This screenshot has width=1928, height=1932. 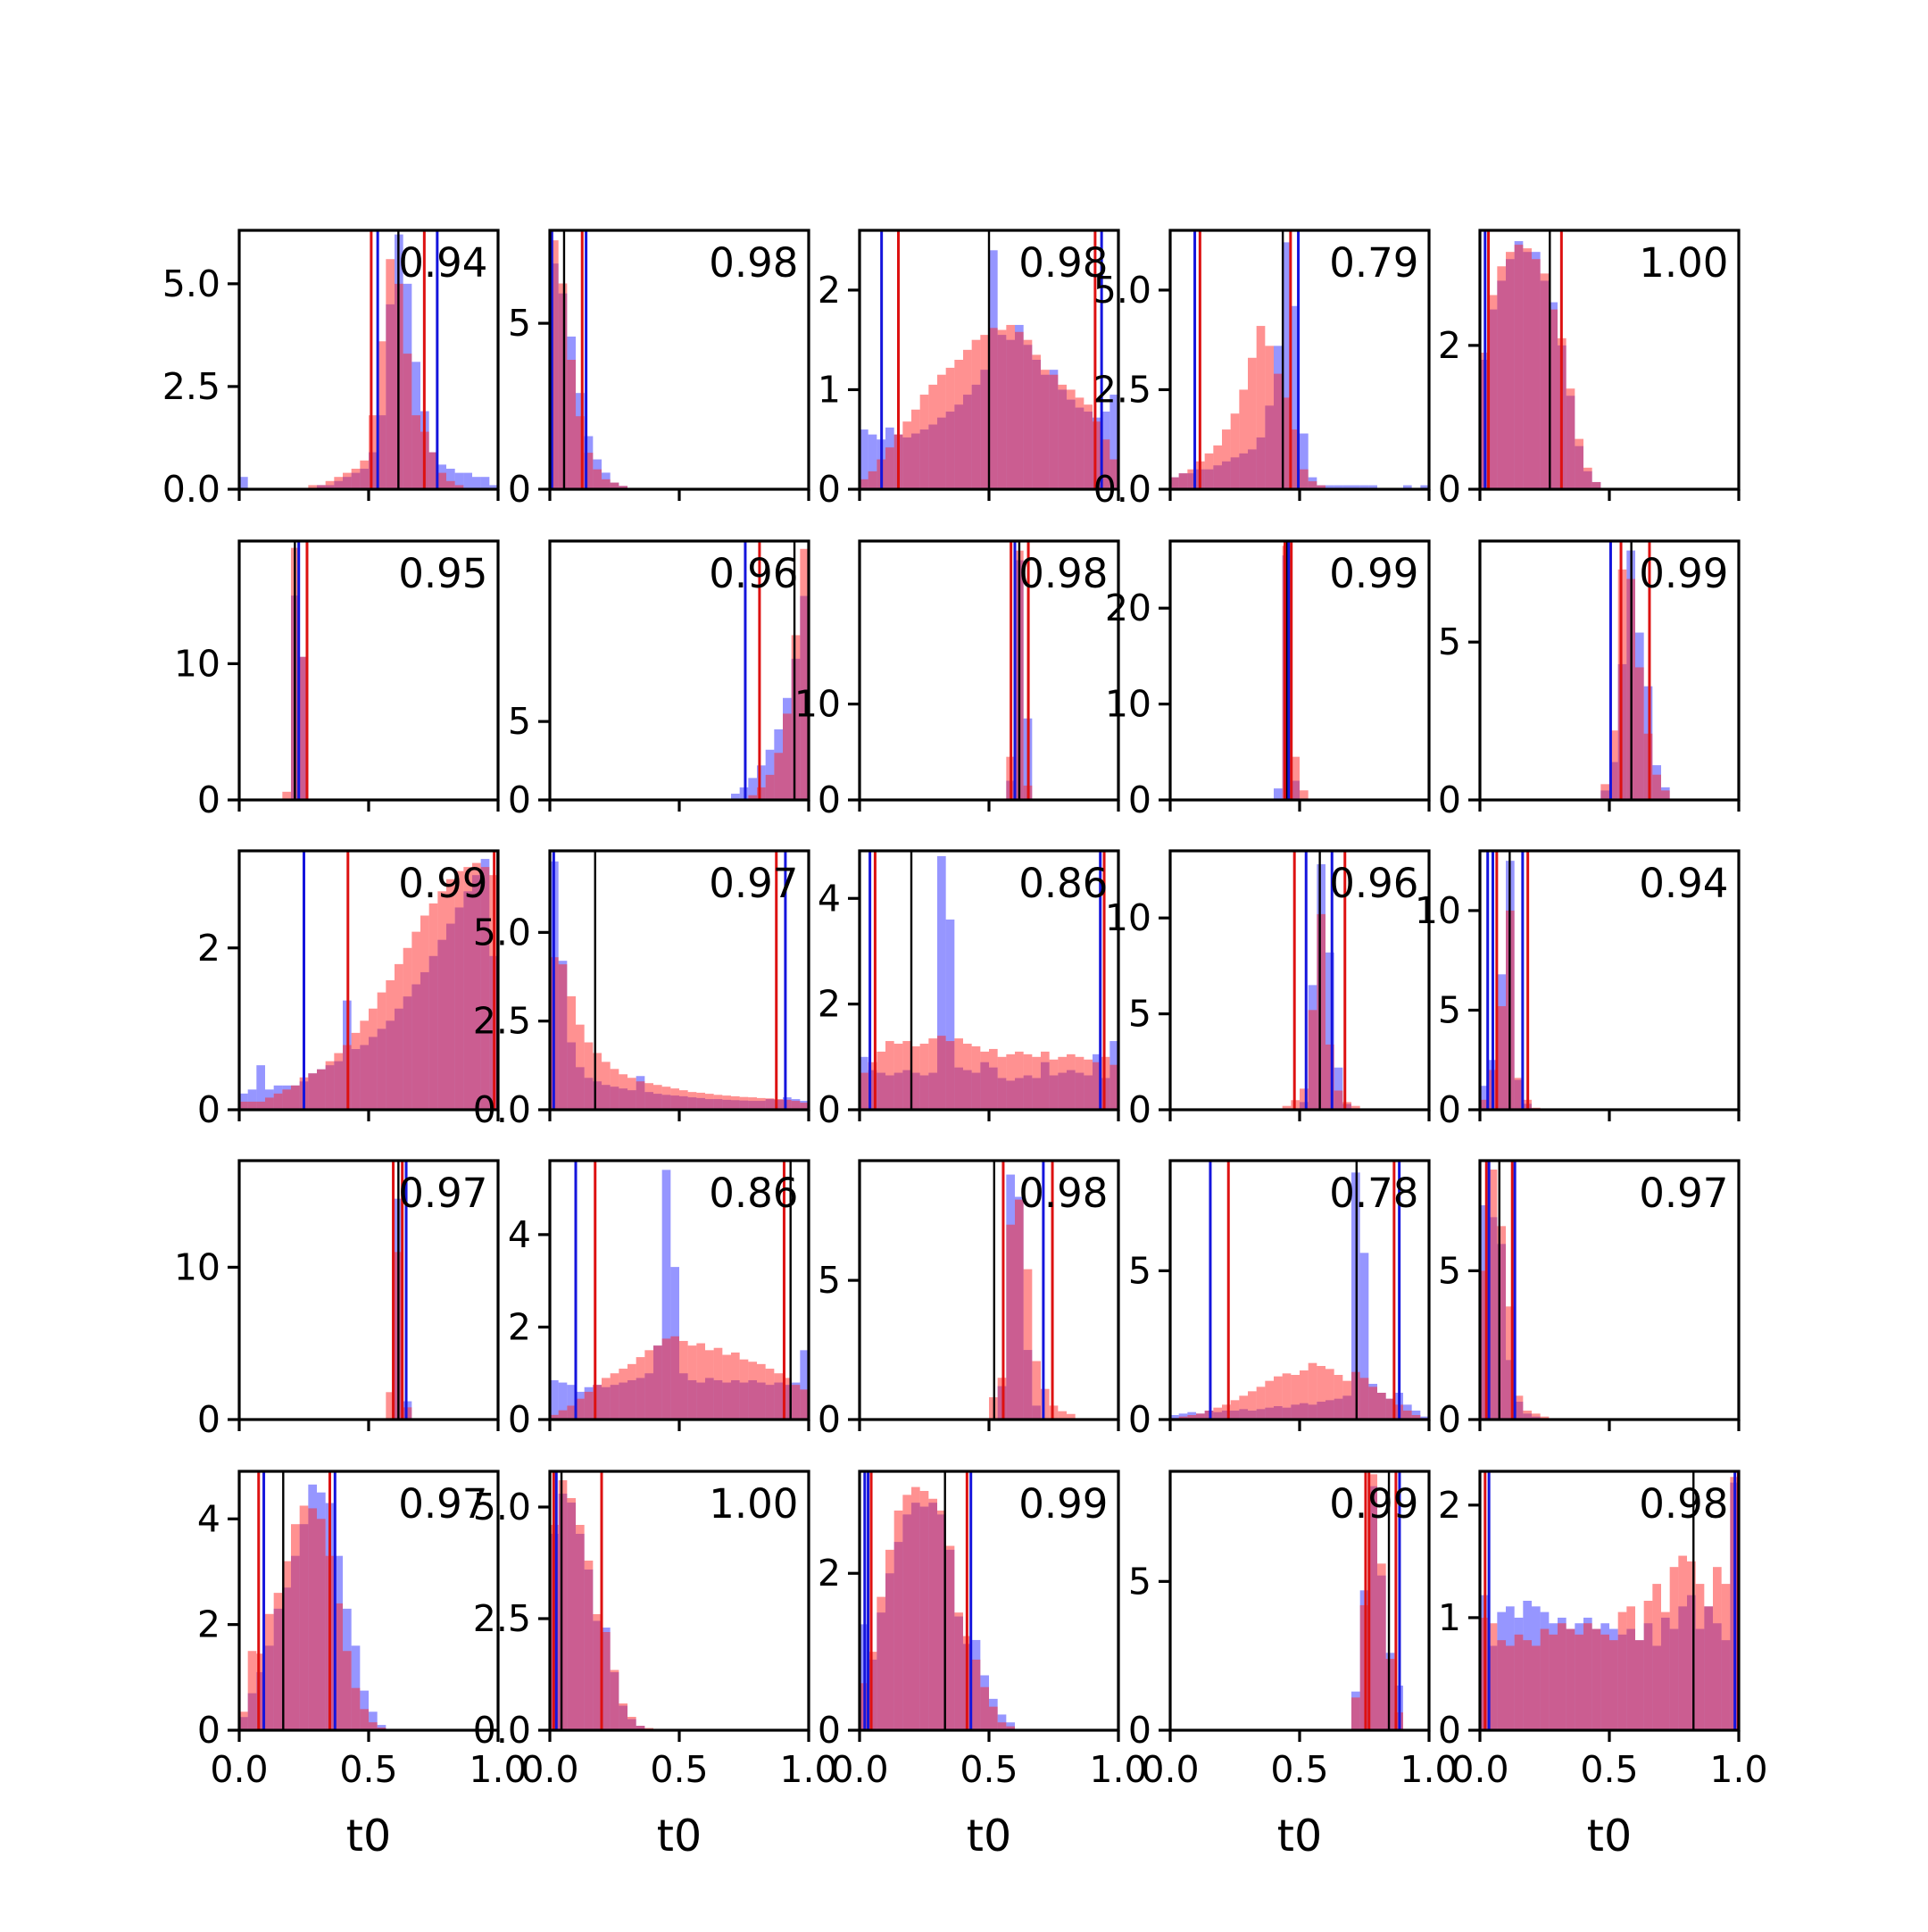 I want to click on annotation-value: 0.94, so click(x=442, y=263).